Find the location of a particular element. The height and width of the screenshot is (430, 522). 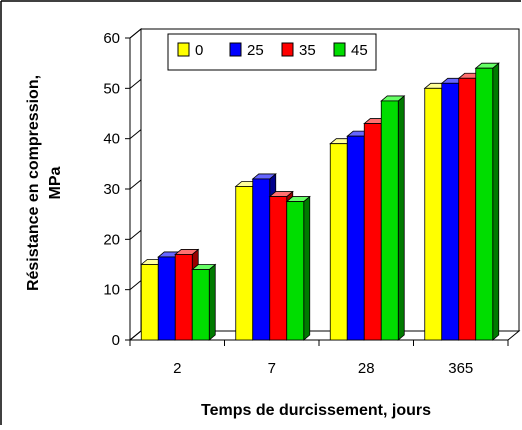

legend-label: 25 is located at coordinates (255, 50).